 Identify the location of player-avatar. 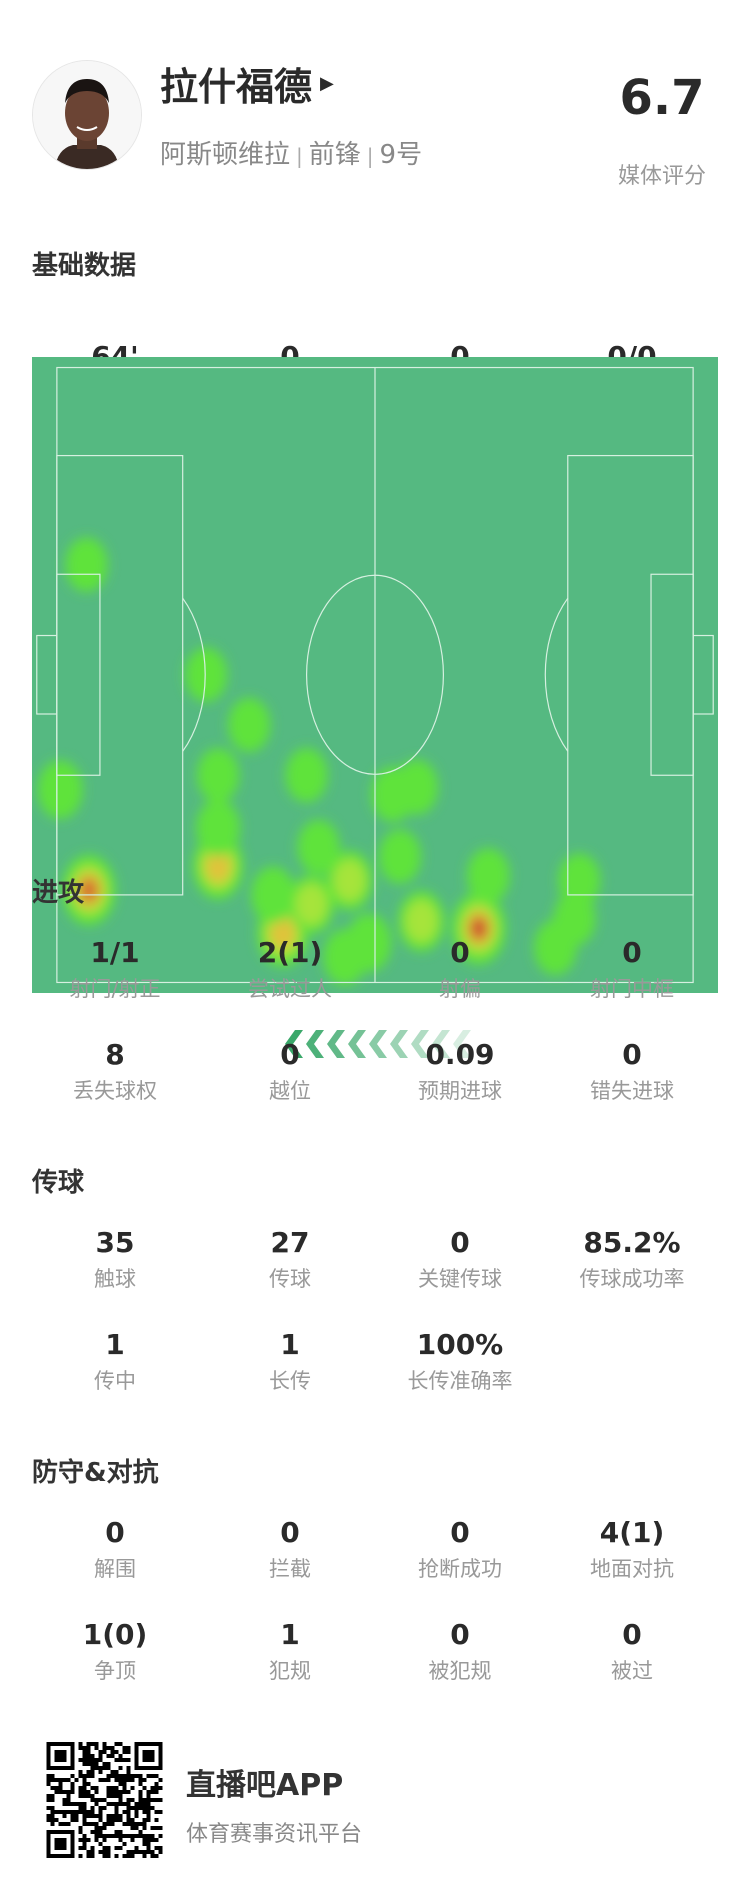
(87, 115).